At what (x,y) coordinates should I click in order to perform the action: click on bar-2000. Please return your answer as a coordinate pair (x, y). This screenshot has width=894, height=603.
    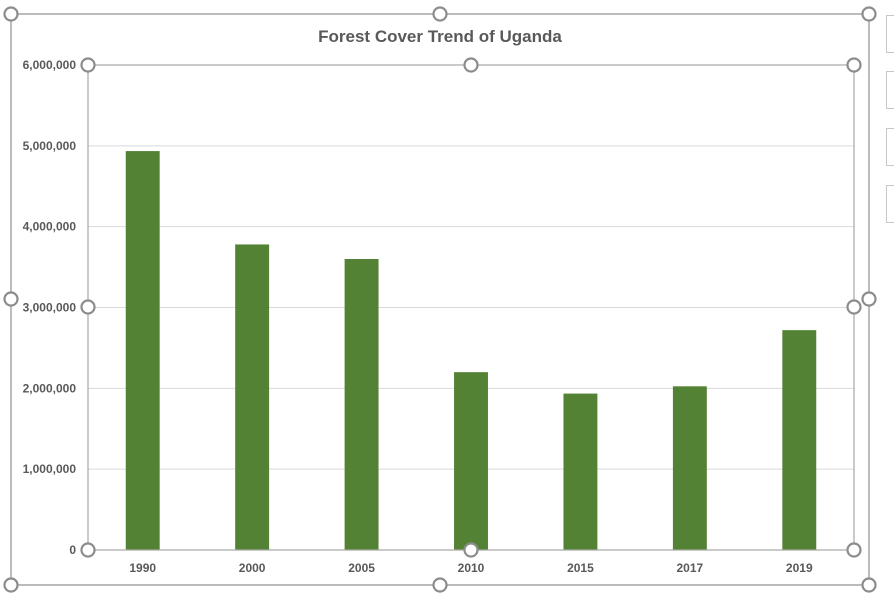
    Looking at the image, I should click on (252, 397).